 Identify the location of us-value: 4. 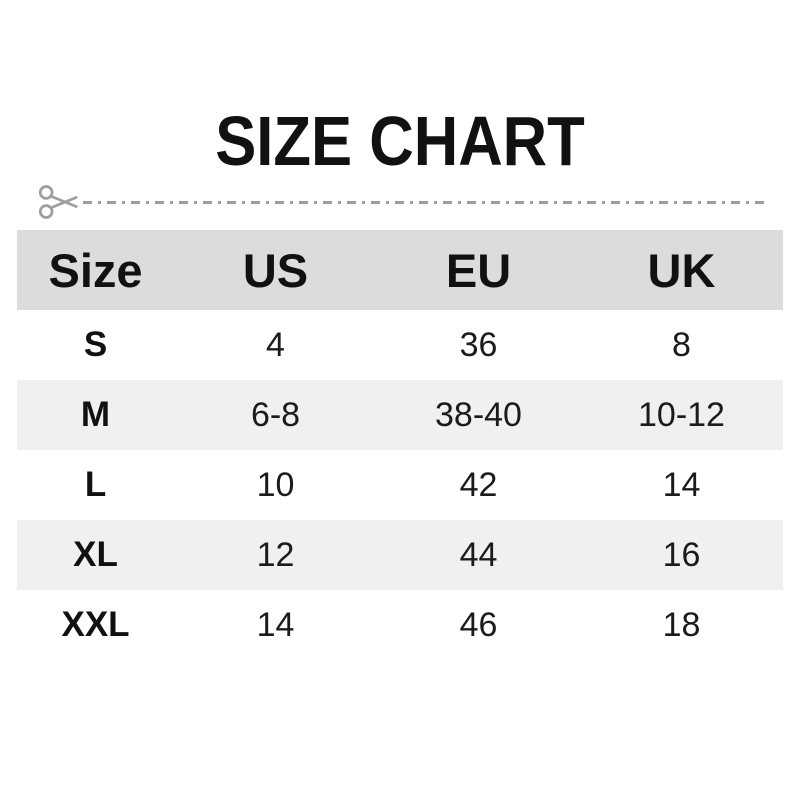
(275, 344).